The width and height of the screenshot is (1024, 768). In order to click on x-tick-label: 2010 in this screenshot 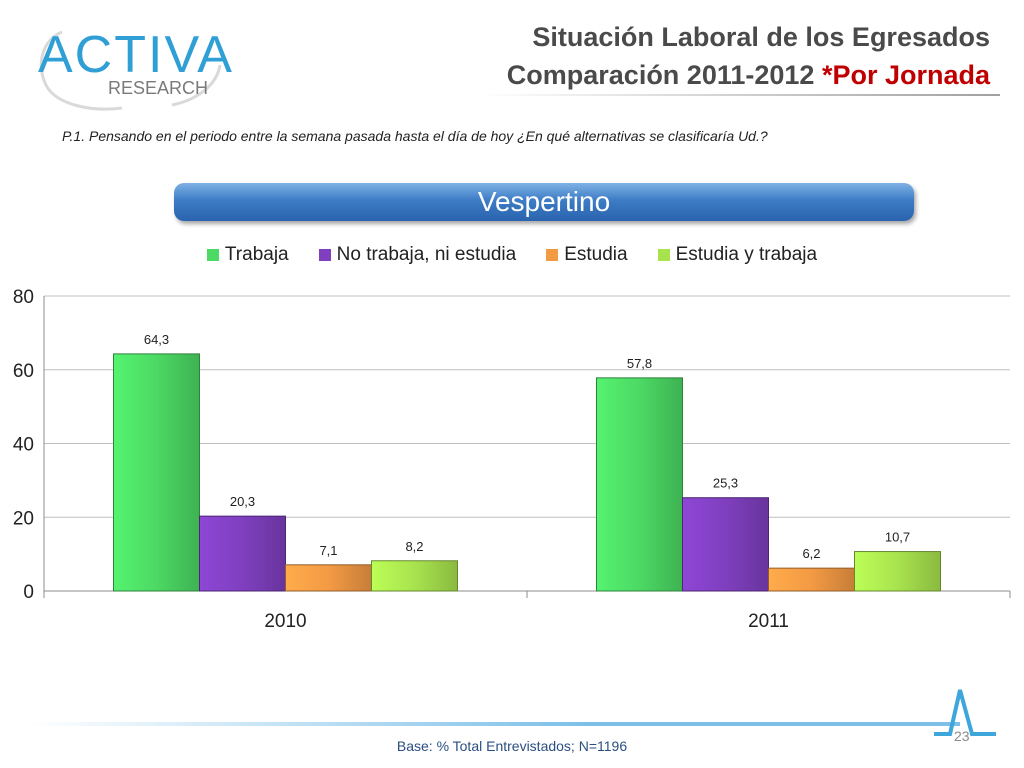, I will do `click(285, 621)`.